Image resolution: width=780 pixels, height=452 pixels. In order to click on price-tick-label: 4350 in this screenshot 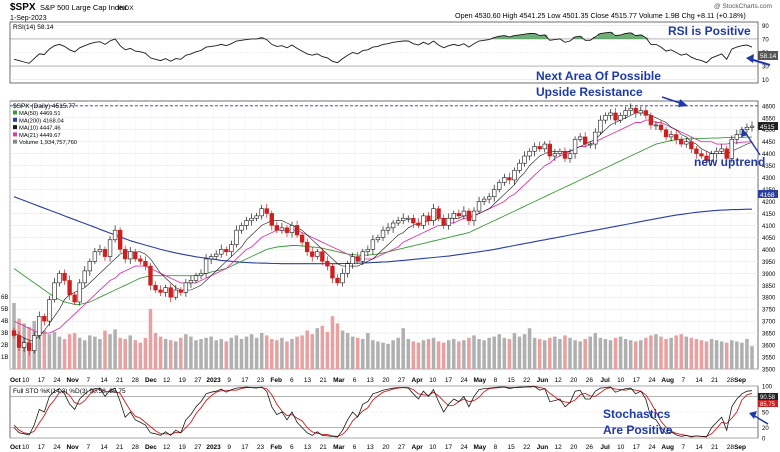, I will do `click(769, 167)`.